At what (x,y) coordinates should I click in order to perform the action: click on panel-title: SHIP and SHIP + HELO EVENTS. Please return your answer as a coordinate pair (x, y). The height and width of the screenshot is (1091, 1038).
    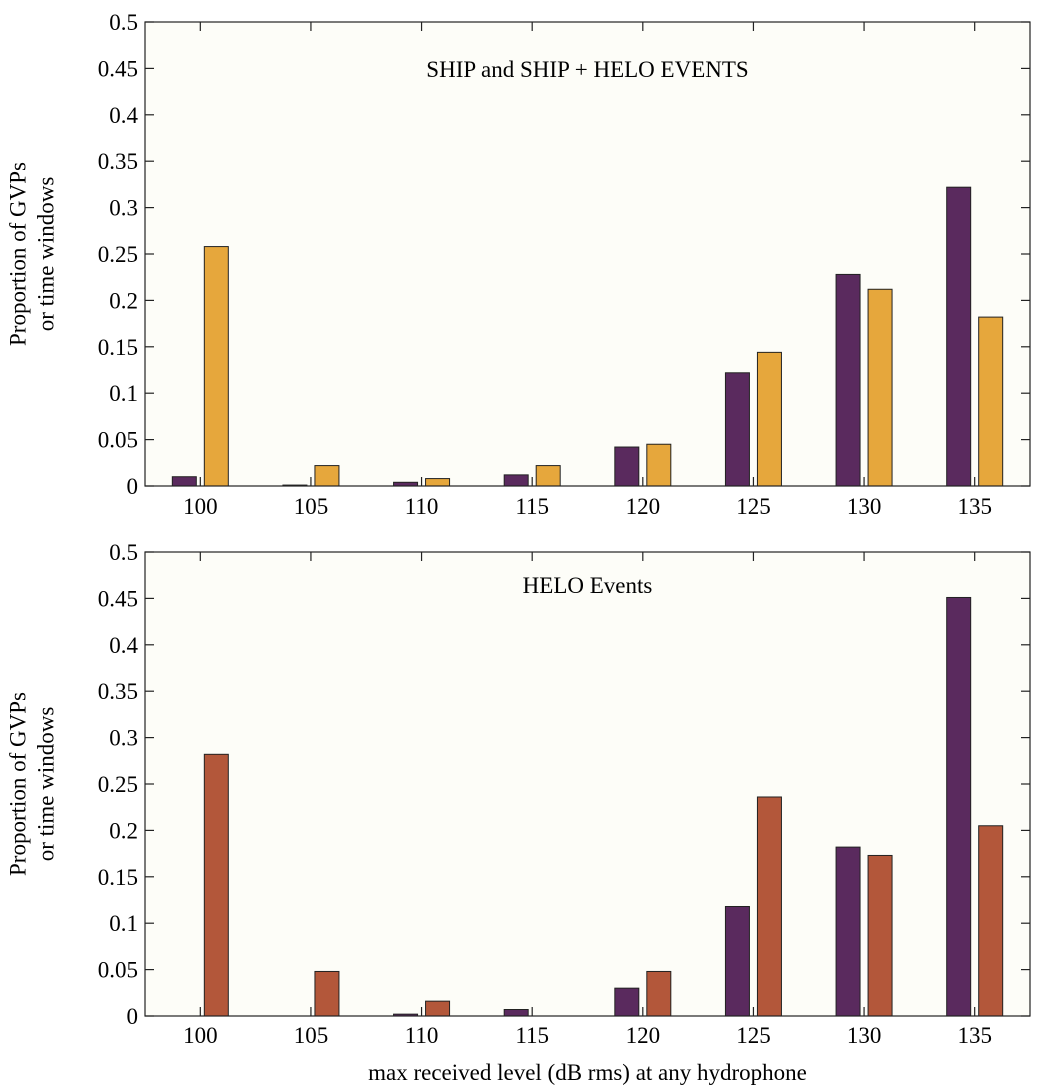
    Looking at the image, I should click on (587, 69).